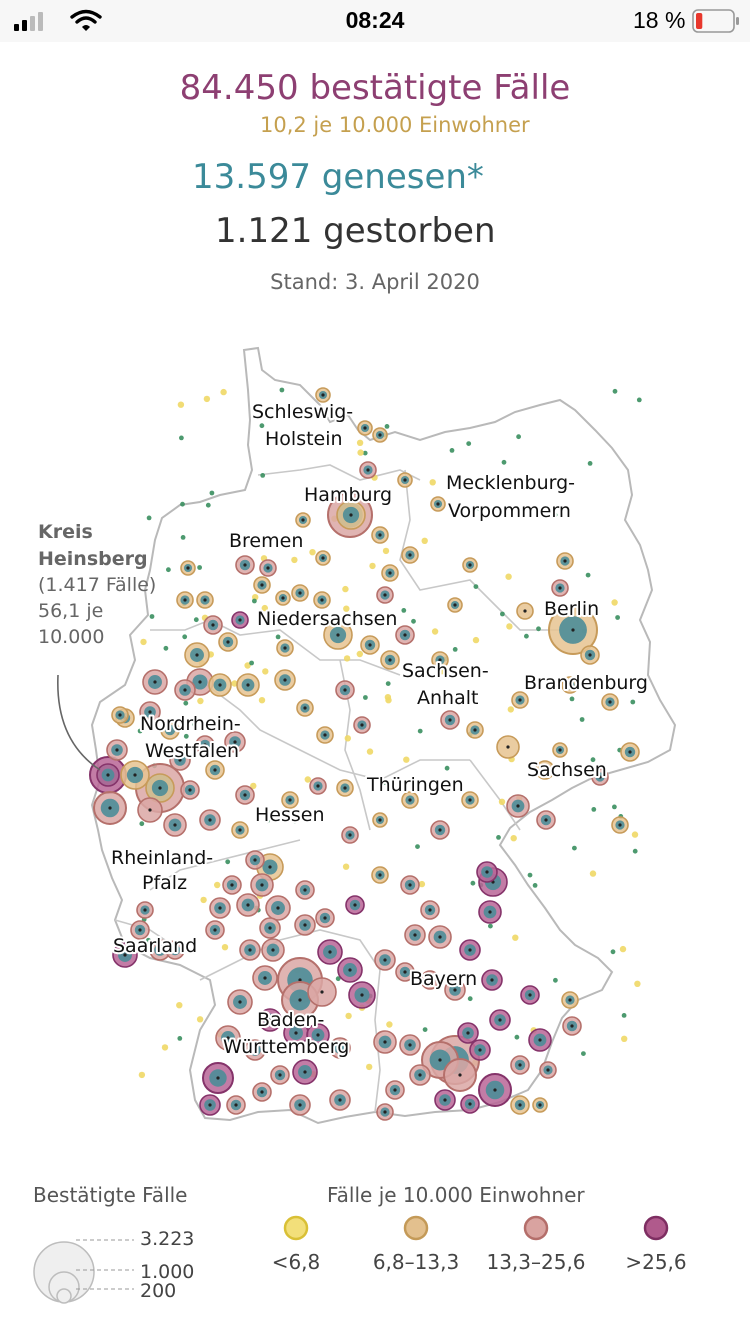 The height and width of the screenshot is (1334, 750). I want to click on callout-leader-line, so click(79, 722).